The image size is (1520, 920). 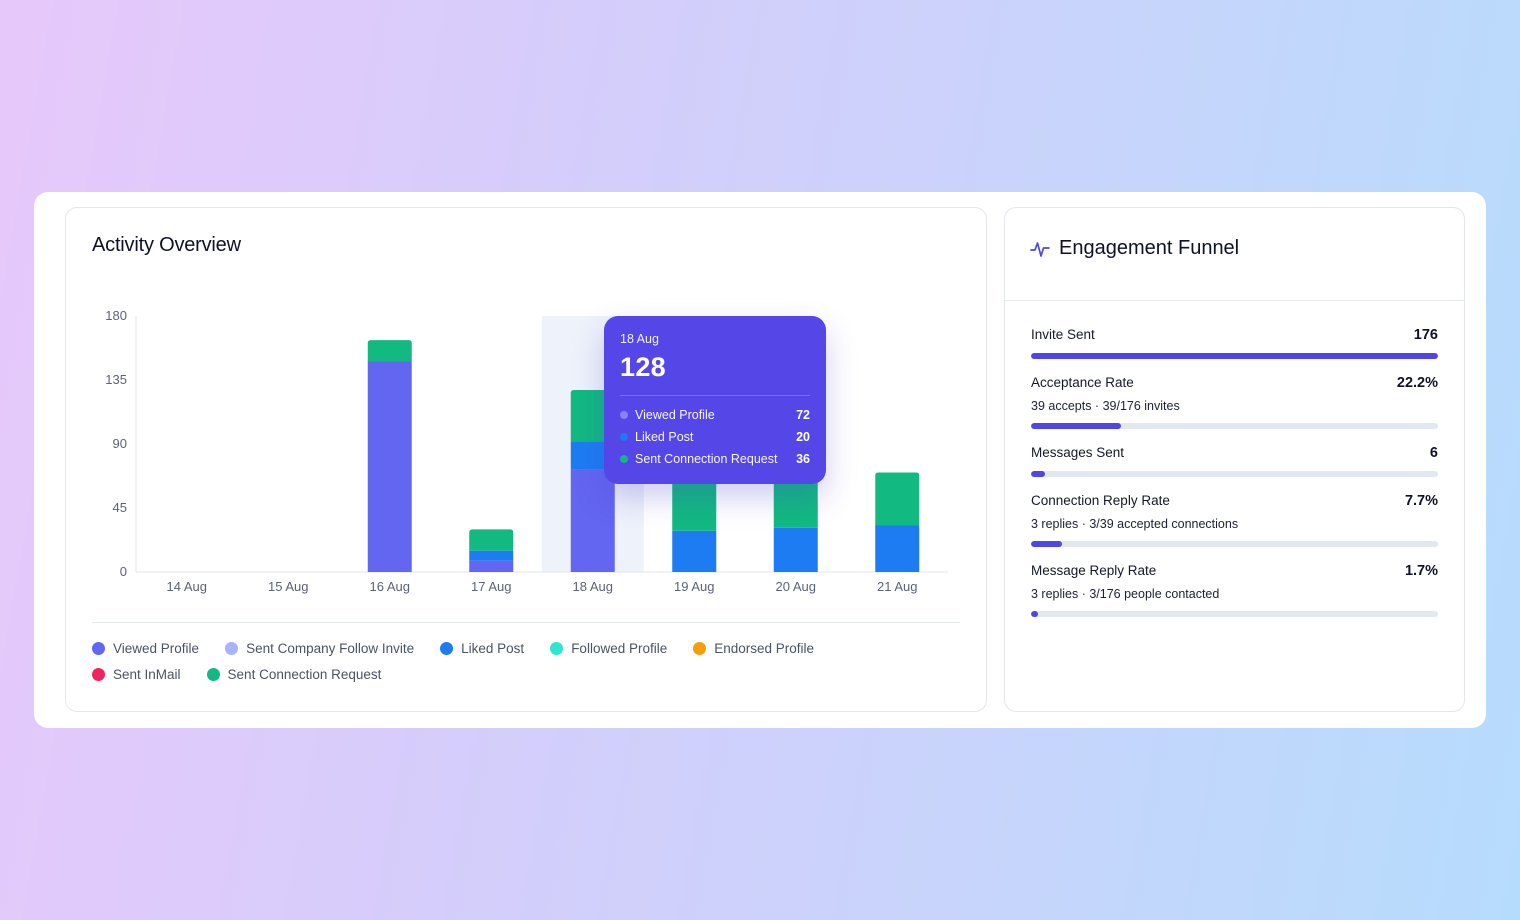 I want to click on tooltip-label: Viewed Profile, so click(x=675, y=415).